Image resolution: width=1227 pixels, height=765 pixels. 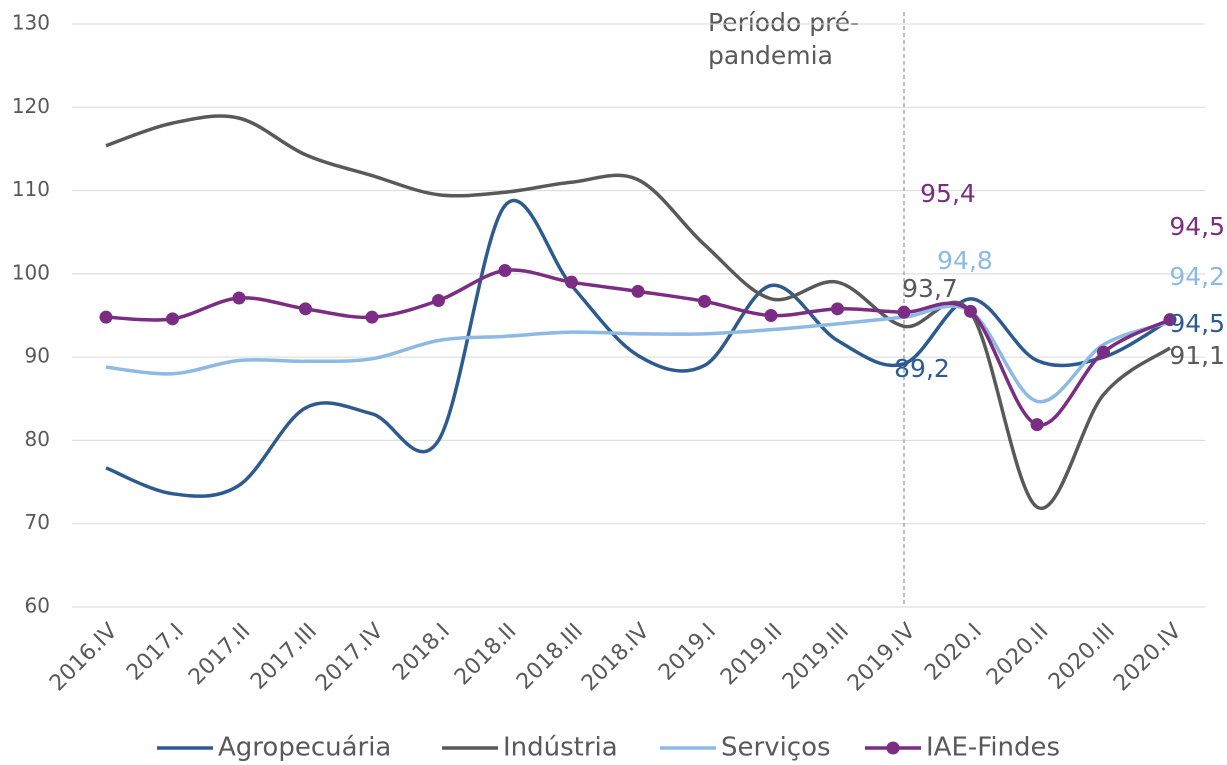 What do you see at coordinates (31, 189) in the screenshot?
I see `y-tick-label: 110` at bounding box center [31, 189].